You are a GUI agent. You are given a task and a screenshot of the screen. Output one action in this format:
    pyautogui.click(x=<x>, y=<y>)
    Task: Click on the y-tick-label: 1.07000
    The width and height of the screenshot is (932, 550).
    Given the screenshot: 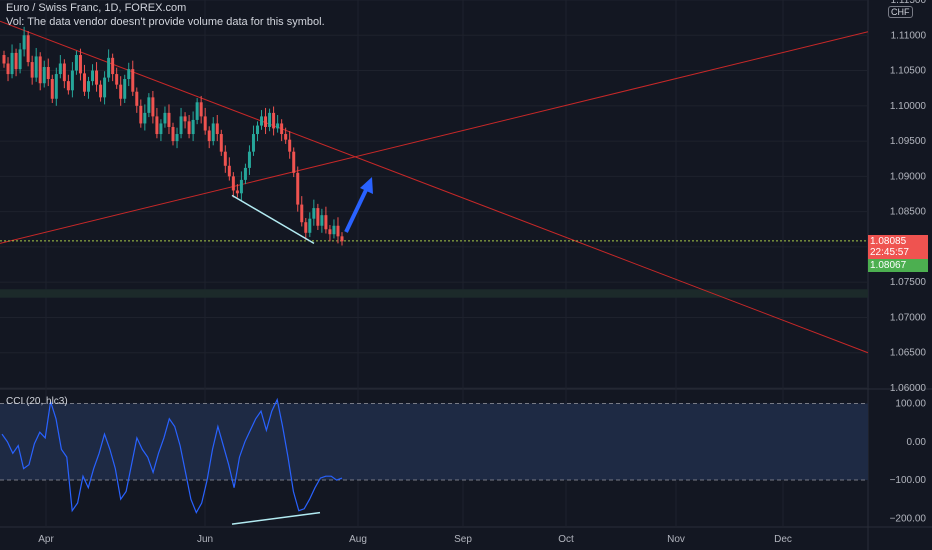 What is the action you would take?
    pyautogui.click(x=908, y=317)
    